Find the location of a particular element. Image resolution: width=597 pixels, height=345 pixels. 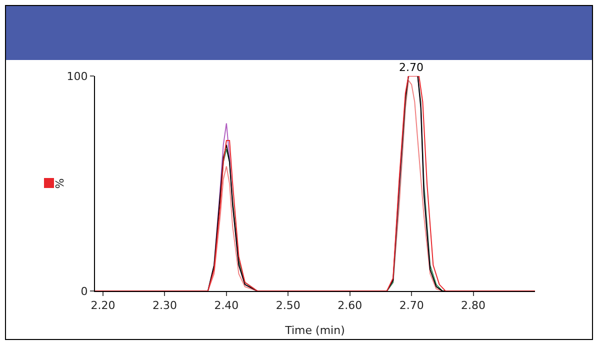

y-tick-label: 0 is located at coordinates (84, 291).